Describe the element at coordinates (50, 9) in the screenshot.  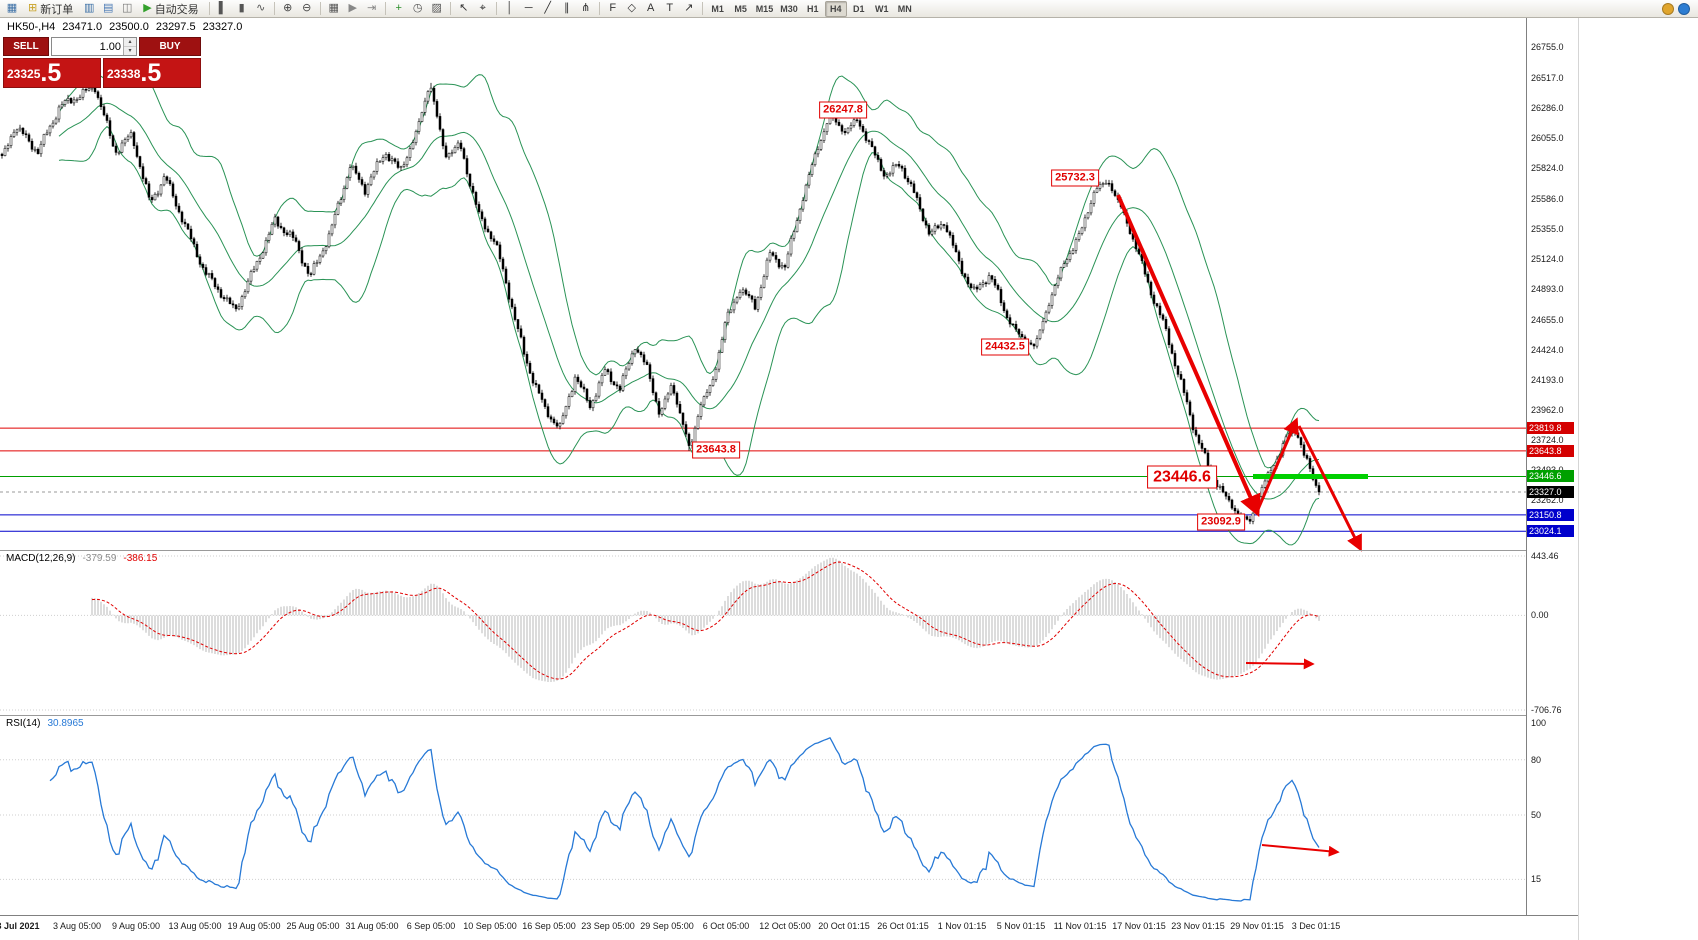
I see `new-order-button: ⊞ 新订单` at that location.